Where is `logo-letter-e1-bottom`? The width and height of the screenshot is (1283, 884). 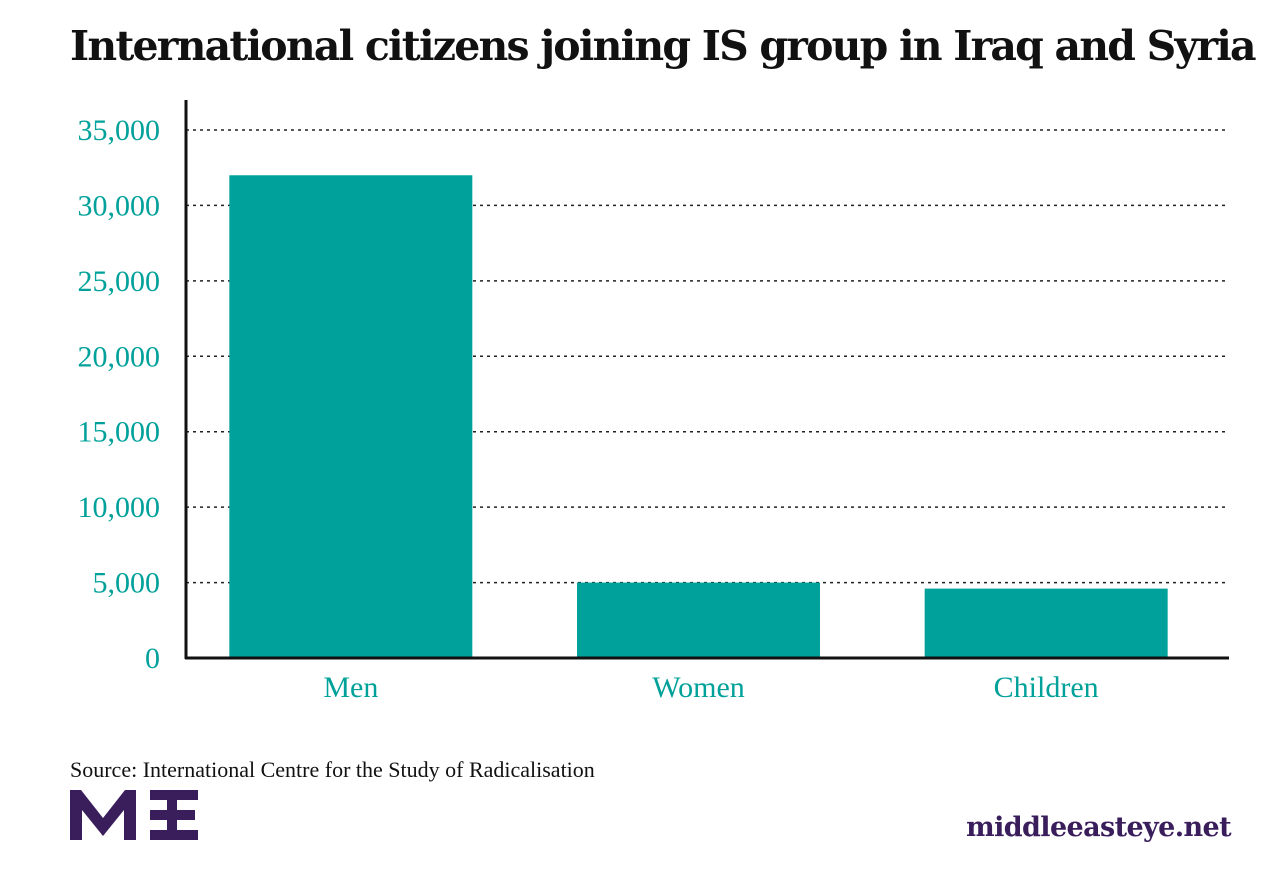 logo-letter-e1-bottom is located at coordinates (163, 835).